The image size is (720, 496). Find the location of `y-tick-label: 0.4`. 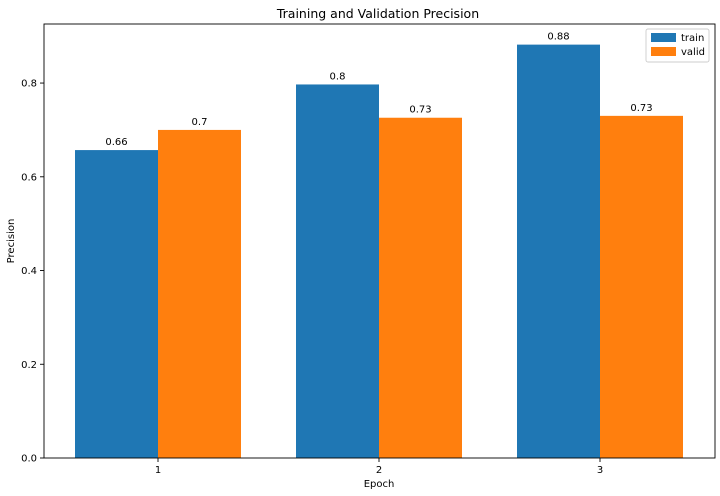

y-tick-label: 0.4 is located at coordinates (29, 271).